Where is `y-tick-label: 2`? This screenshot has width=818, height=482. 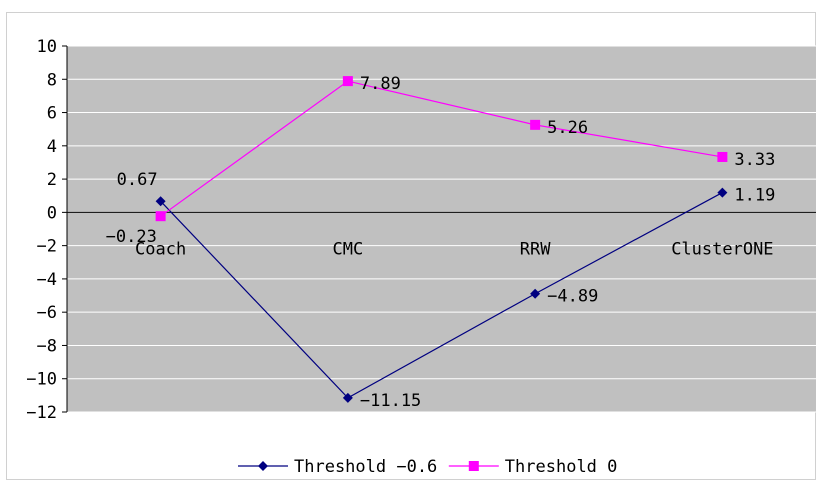 y-tick-label: 2 is located at coordinates (52, 180).